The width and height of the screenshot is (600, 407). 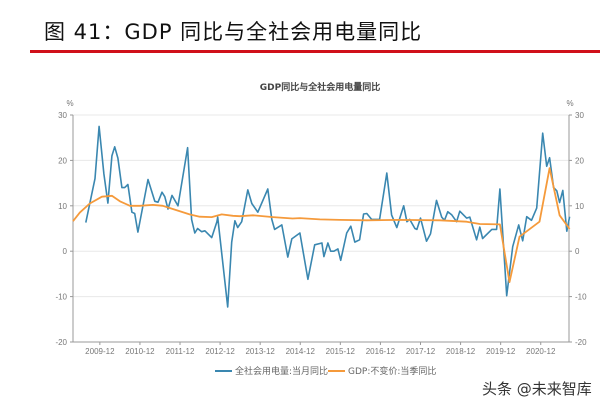 What do you see at coordinates (140, 351) in the screenshot?
I see `x-tick-label: 2010-12` at bounding box center [140, 351].